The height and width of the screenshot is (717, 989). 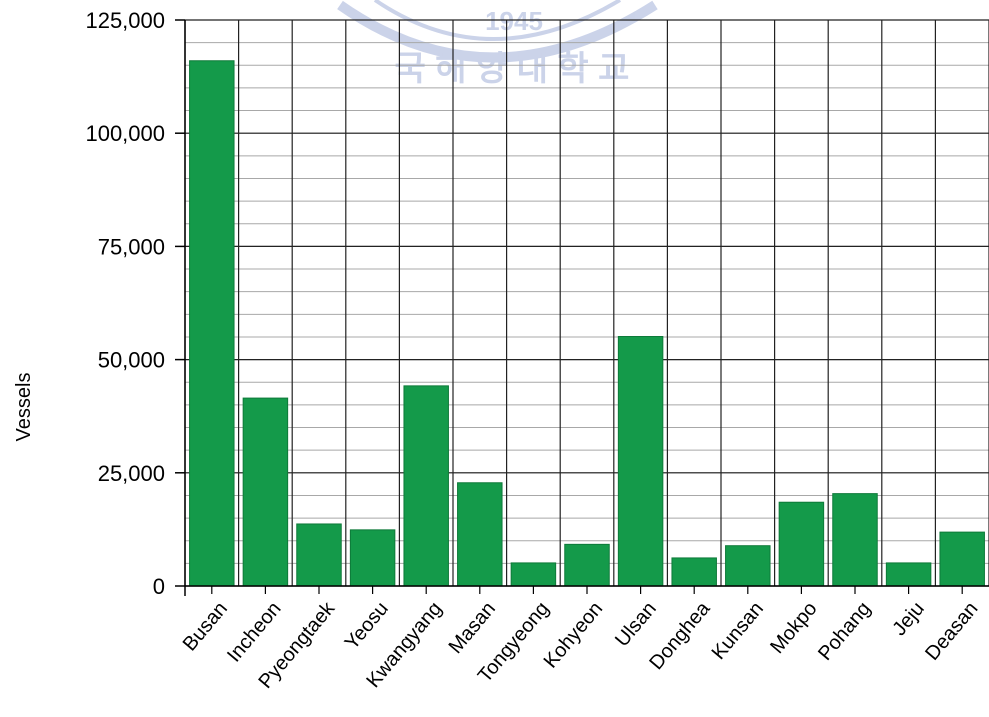 What do you see at coordinates (748, 566) in the screenshot?
I see `bar-kunsan` at bounding box center [748, 566].